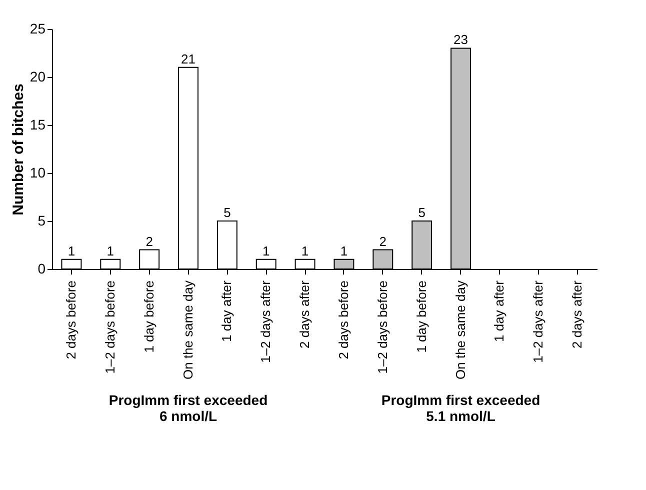  I want to click on data-label: 23, so click(461, 40).